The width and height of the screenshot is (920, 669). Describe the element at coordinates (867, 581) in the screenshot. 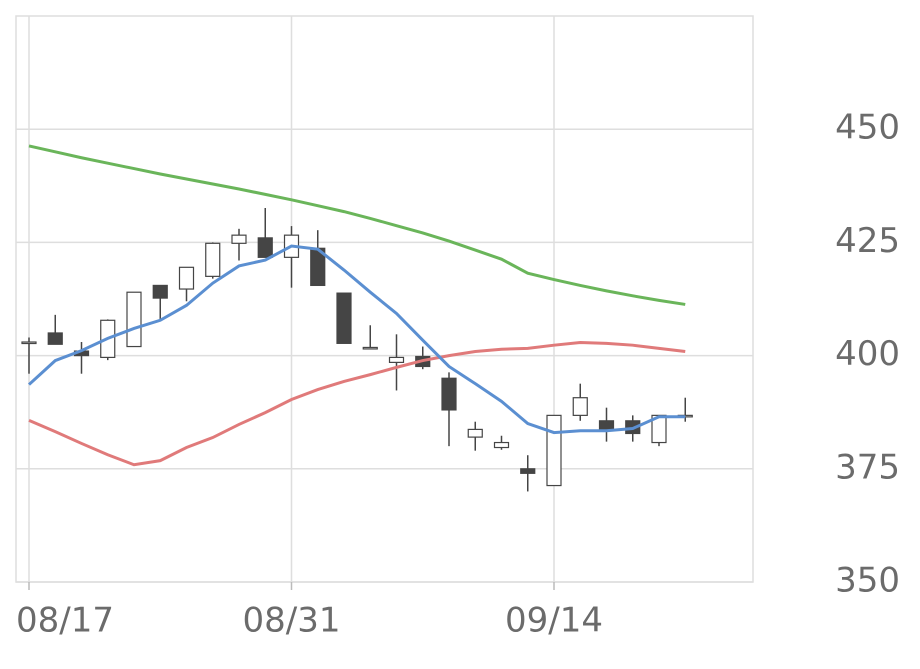

I see `y-tick-label: 350` at that location.